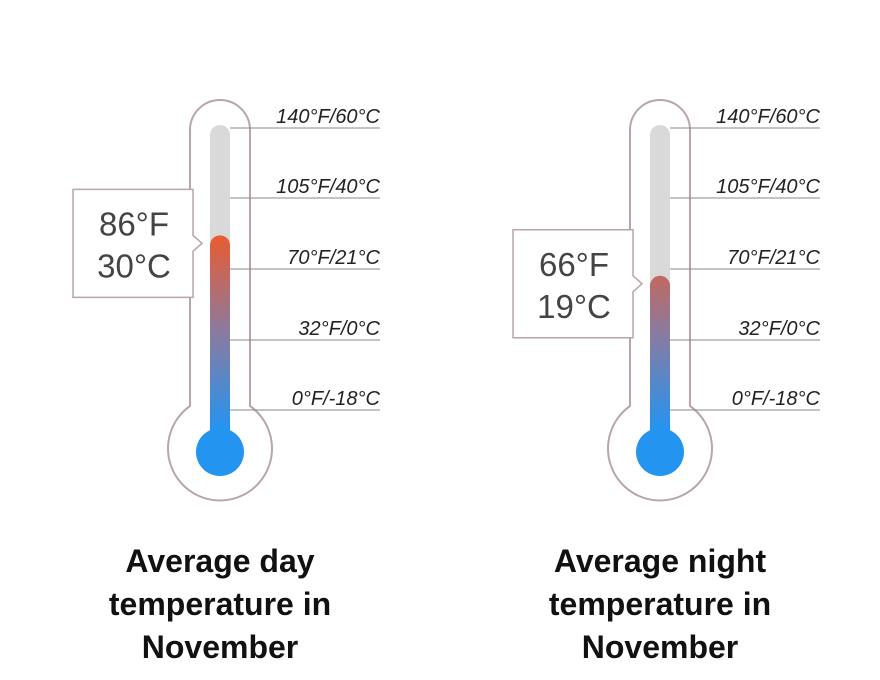 This screenshot has height=680, width=880. I want to click on reading-celsius: 19°C, so click(574, 306).